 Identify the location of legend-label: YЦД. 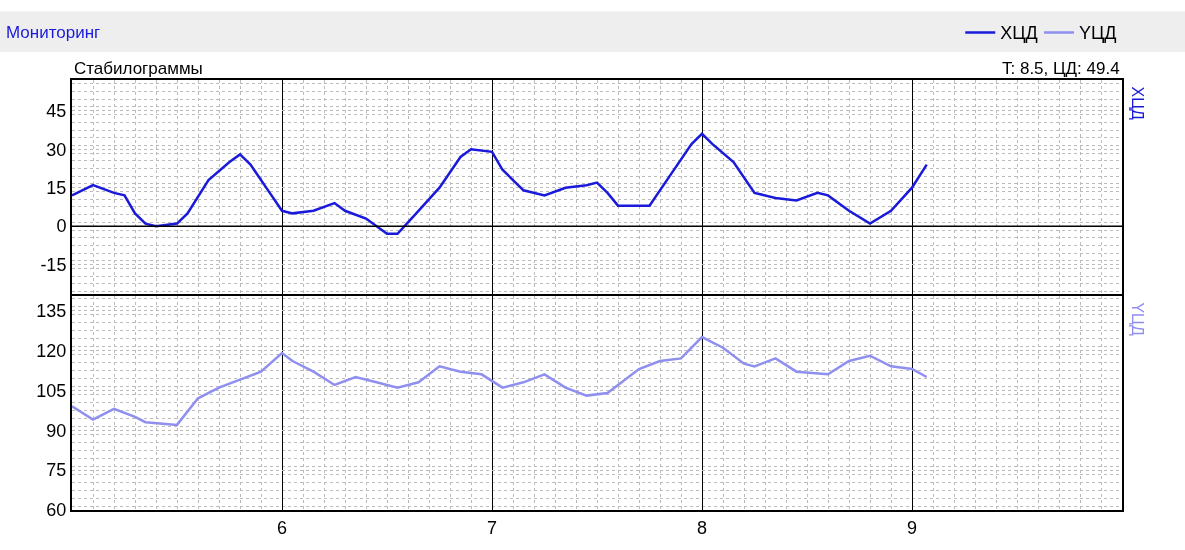
(1098, 33).